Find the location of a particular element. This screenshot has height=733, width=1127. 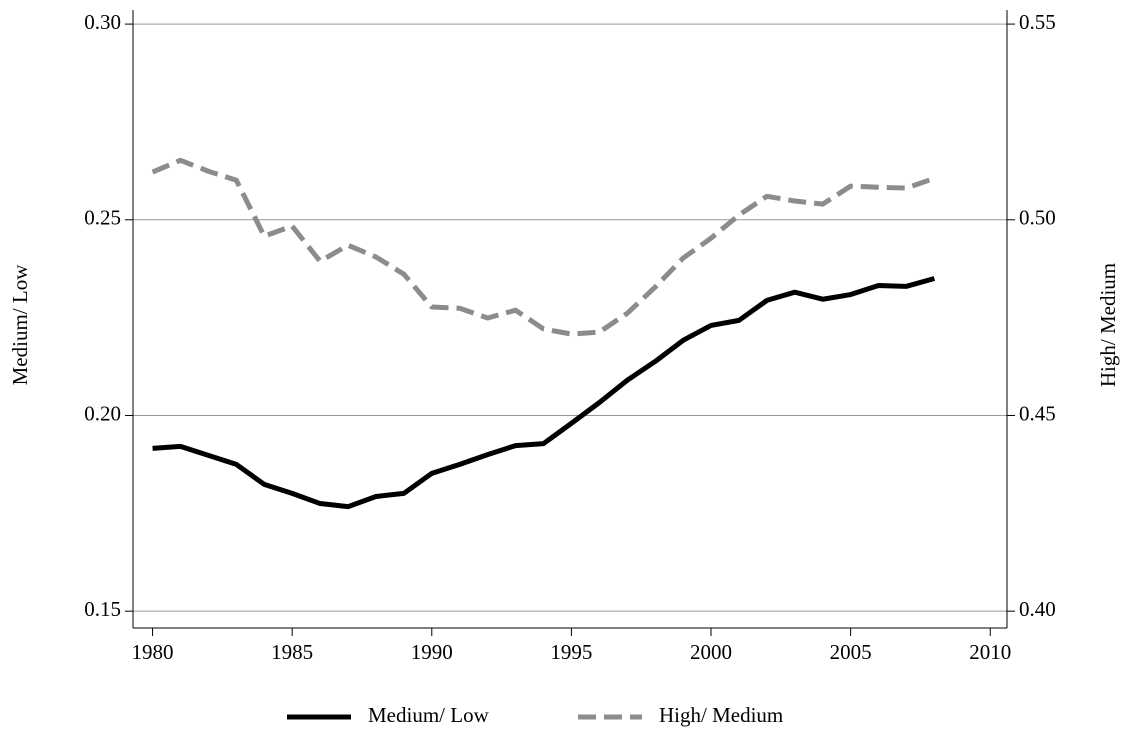

y2-tick-label: 0.45 is located at coordinates (1037, 413).